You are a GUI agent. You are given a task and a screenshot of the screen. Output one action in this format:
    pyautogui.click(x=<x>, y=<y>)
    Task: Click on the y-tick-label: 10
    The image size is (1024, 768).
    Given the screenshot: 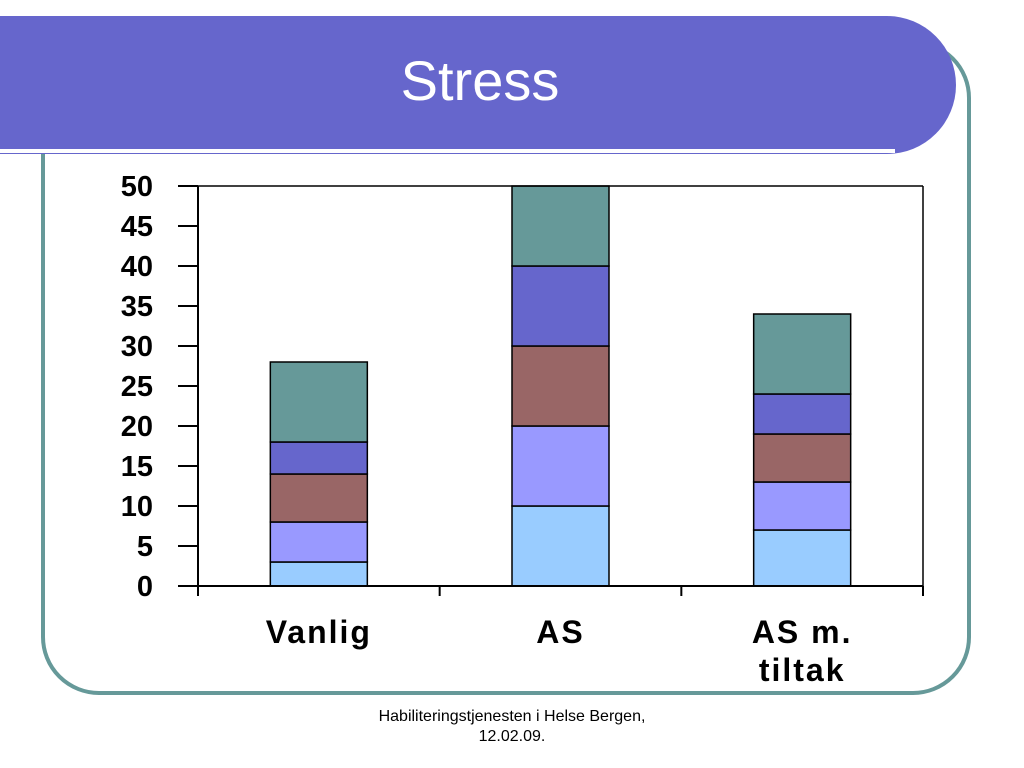 What is the action you would take?
    pyautogui.click(x=137, y=507)
    